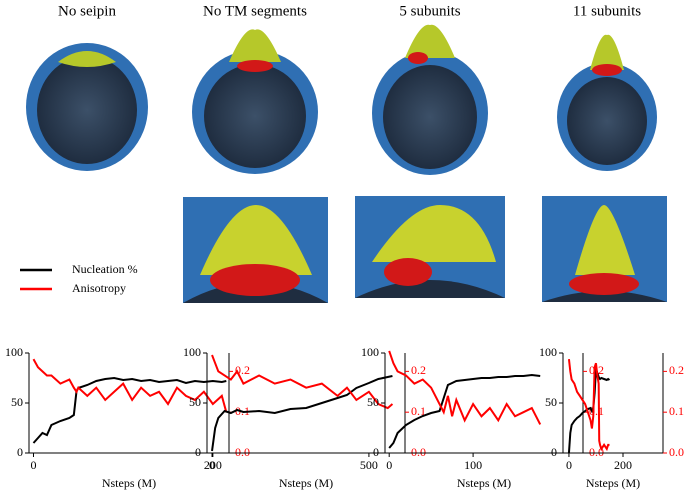  I want to click on zoom-5-subunits, so click(430, 247).